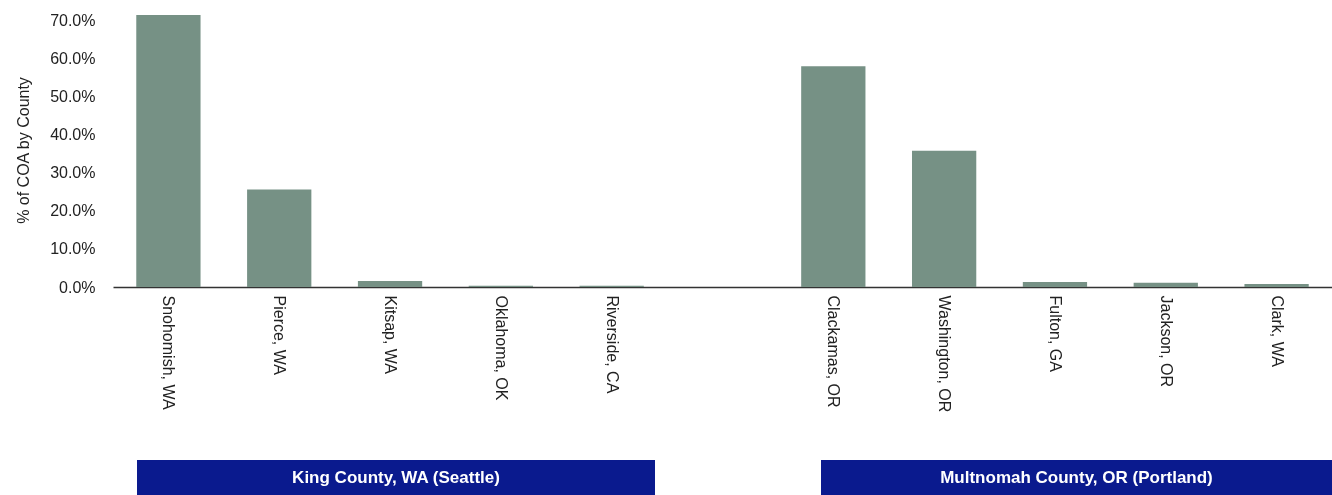  I want to click on y-axis-title: % of COA by County, so click(24, 150).